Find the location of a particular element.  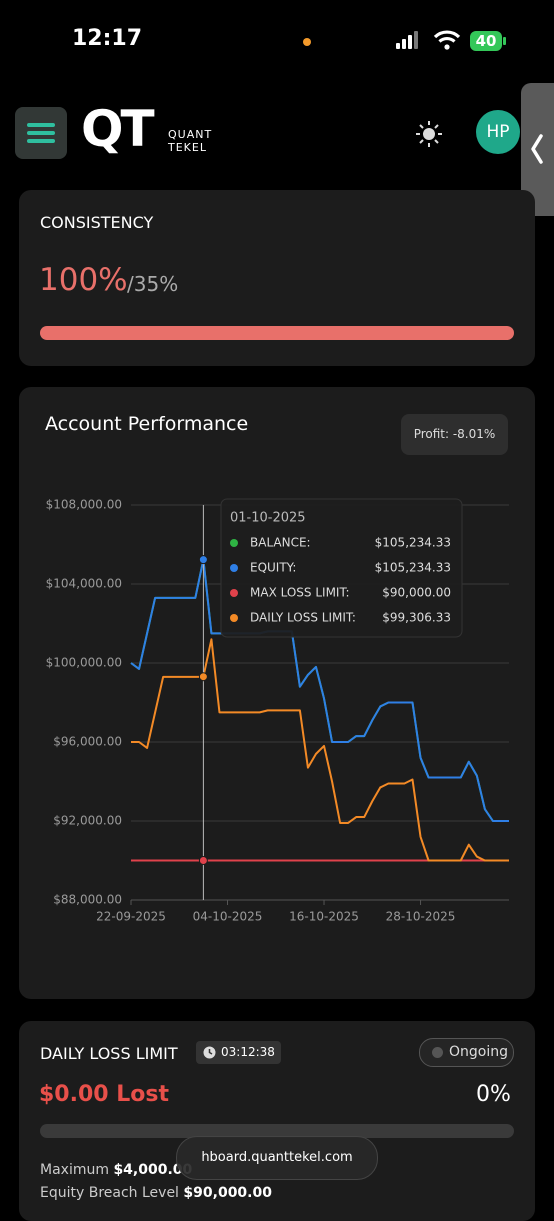

breach-value: $90,000.00 is located at coordinates (227, 1193).